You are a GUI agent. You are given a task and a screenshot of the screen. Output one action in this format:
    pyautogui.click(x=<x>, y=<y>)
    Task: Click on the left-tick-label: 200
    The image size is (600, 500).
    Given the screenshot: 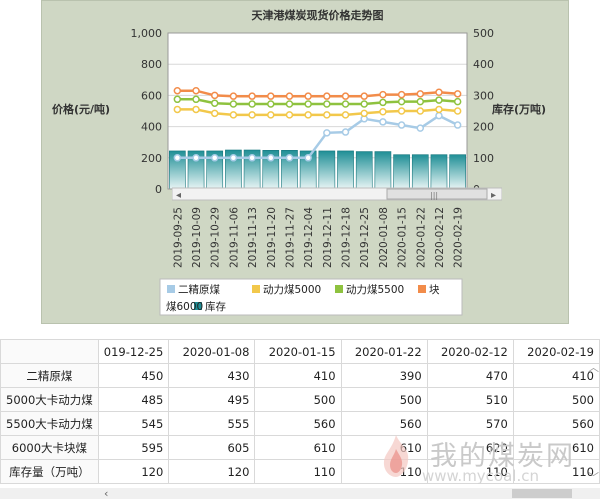 What is the action you would take?
    pyautogui.click(x=151, y=158)
    